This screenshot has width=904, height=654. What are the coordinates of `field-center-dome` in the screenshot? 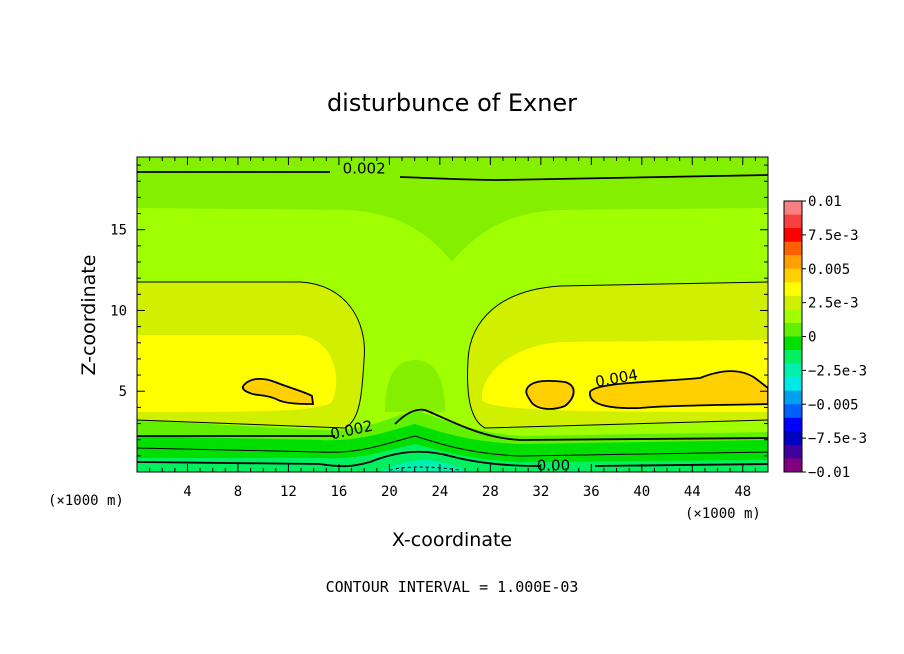 It's located at (415, 386).